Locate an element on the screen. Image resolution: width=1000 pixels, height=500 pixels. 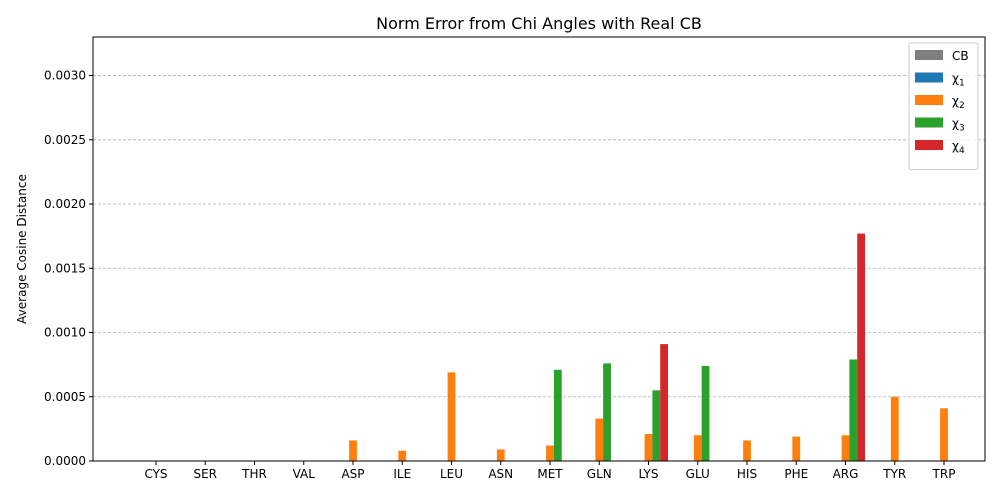
x-tick-label: LYS is located at coordinates (648, 474).